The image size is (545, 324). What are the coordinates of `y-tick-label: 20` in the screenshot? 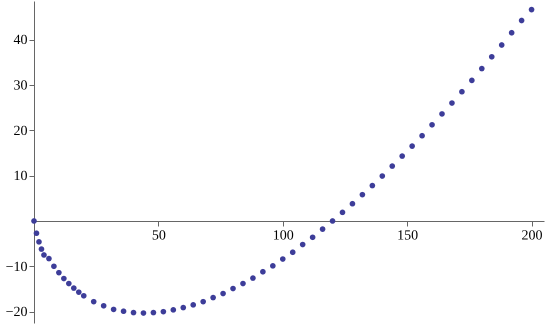 It's located at (21, 131).